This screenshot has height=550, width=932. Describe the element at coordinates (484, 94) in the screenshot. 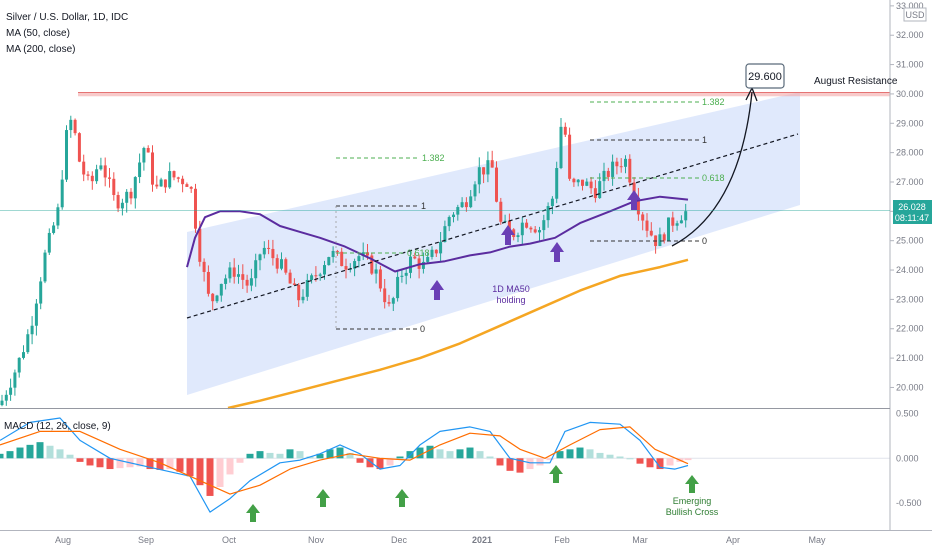

I see `august-resistance-band` at that location.